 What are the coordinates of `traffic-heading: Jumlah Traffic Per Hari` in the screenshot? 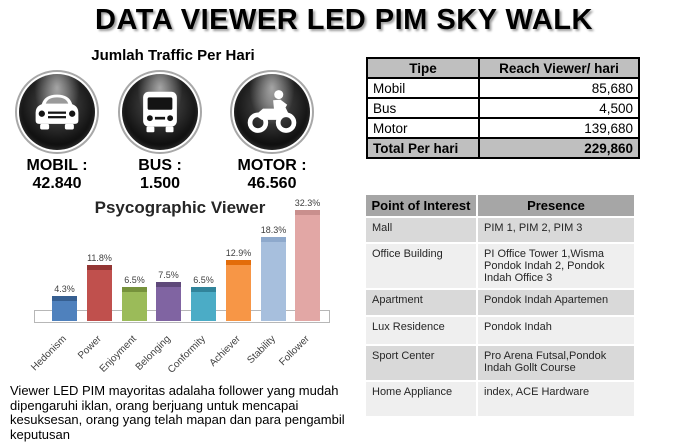 It's located at (173, 55).